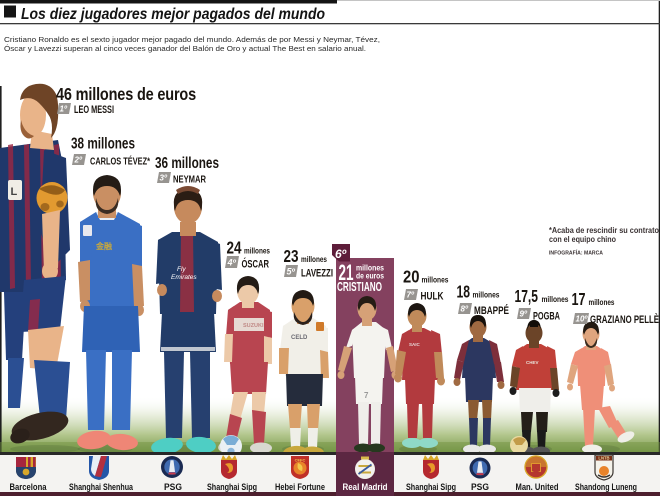  What do you see at coordinates (604, 230) in the screenshot?
I see `svg-text:*Acaba de rescindir su contrat: *Acaba de rescindir su contrato` at bounding box center [604, 230].